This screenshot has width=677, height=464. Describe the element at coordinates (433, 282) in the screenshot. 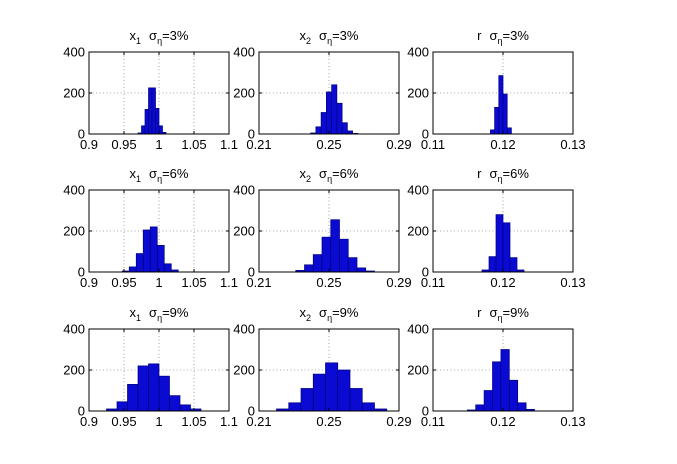

I see `x-tick-label: 0.11` at that location.